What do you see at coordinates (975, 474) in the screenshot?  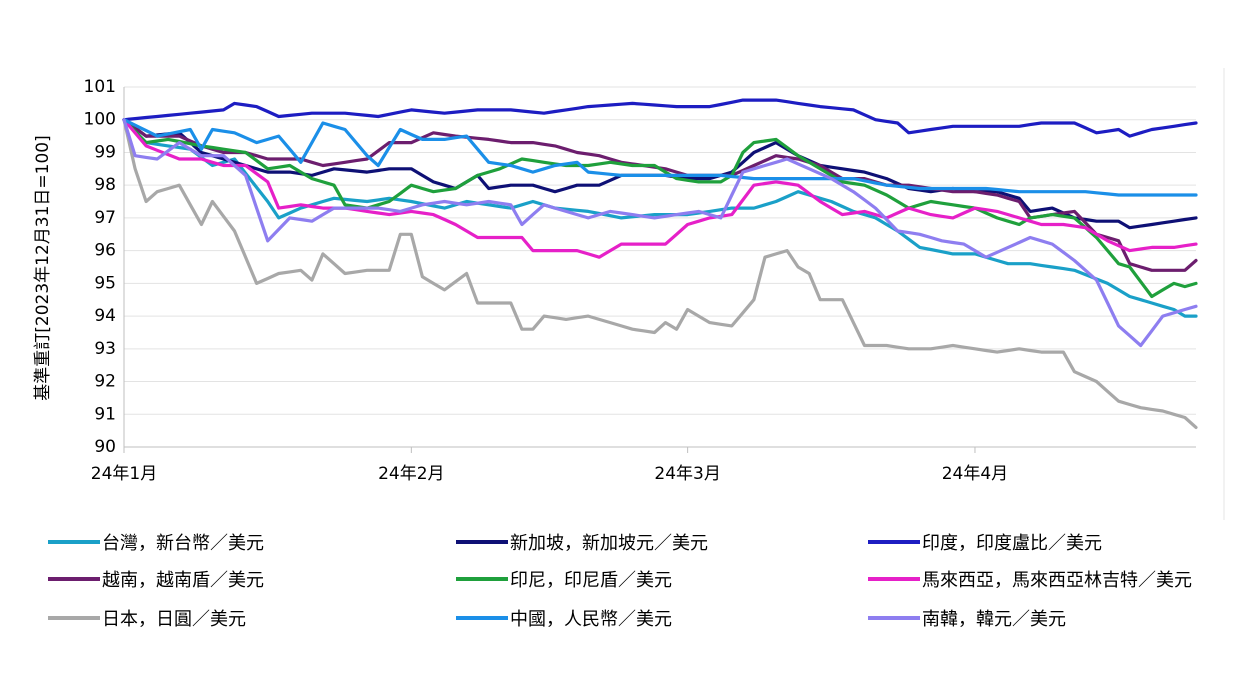 I see `x-tick-label: 24年4月` at bounding box center [975, 474].